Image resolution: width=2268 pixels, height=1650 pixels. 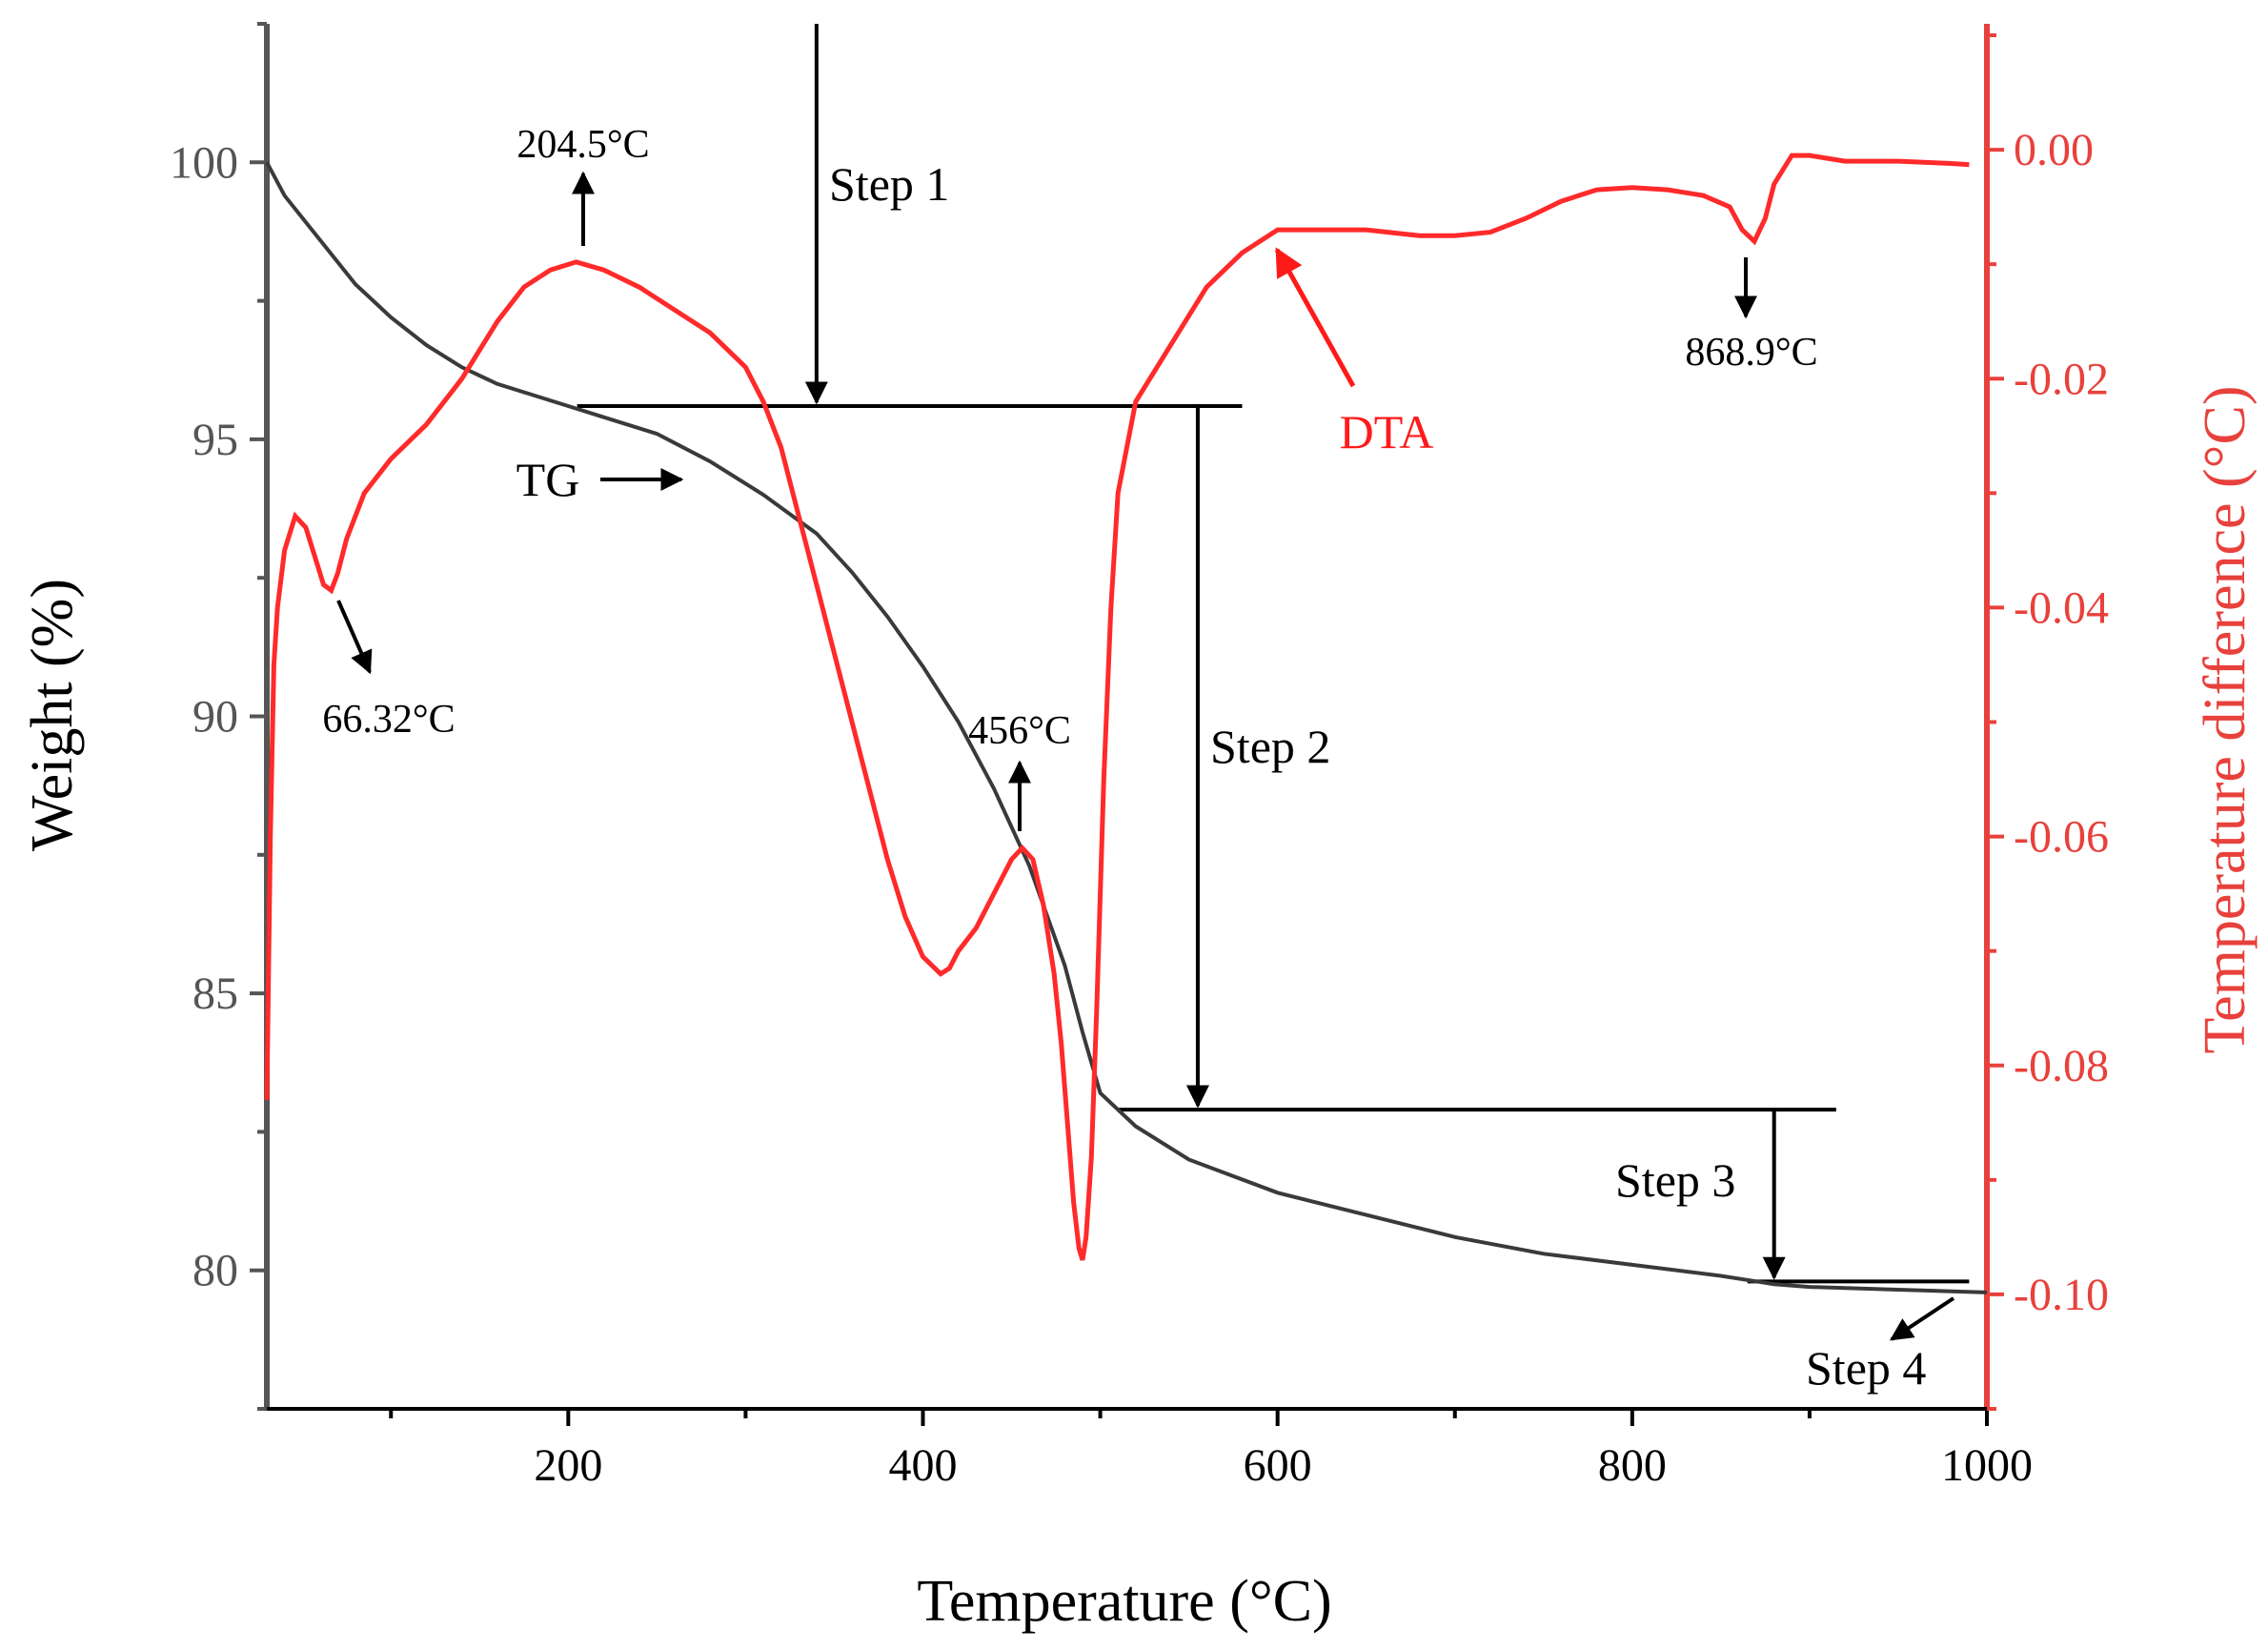 I want to click on right-y-tick-label: -0.02, so click(x=2061, y=379).